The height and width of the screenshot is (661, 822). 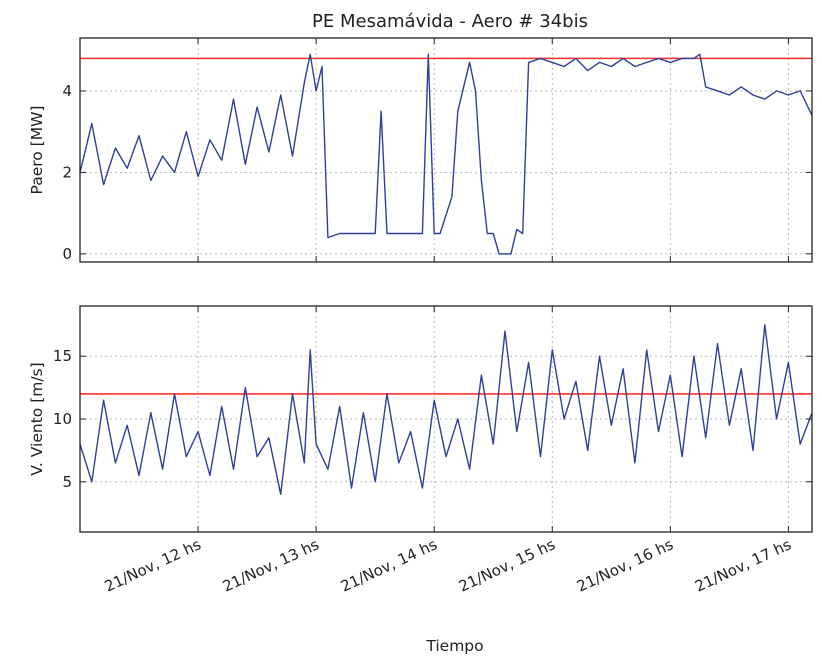 What do you see at coordinates (271, 565) in the screenshot?
I see `xtick-label-1: 21/Nov, 13 hs` at bounding box center [271, 565].